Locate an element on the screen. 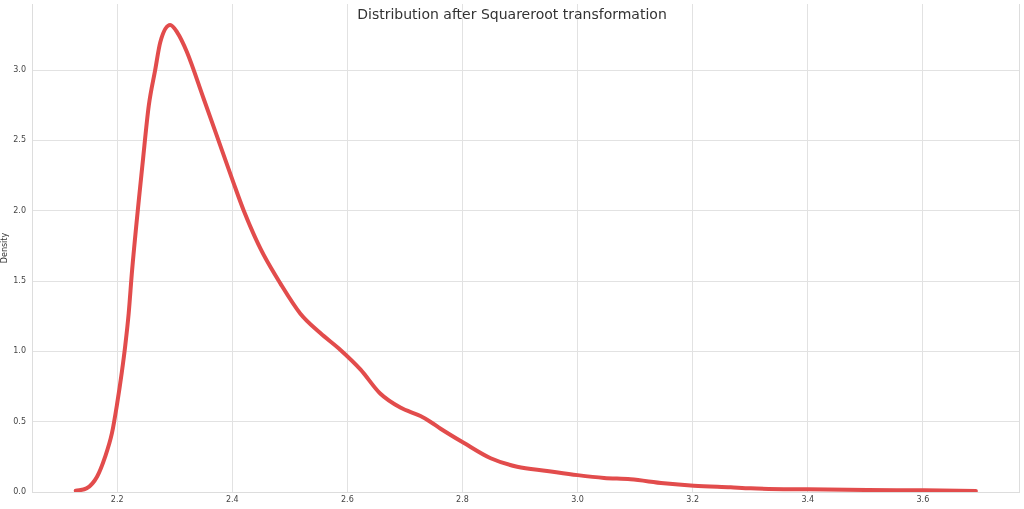  y-axis-title: Density is located at coordinates (4, 248).